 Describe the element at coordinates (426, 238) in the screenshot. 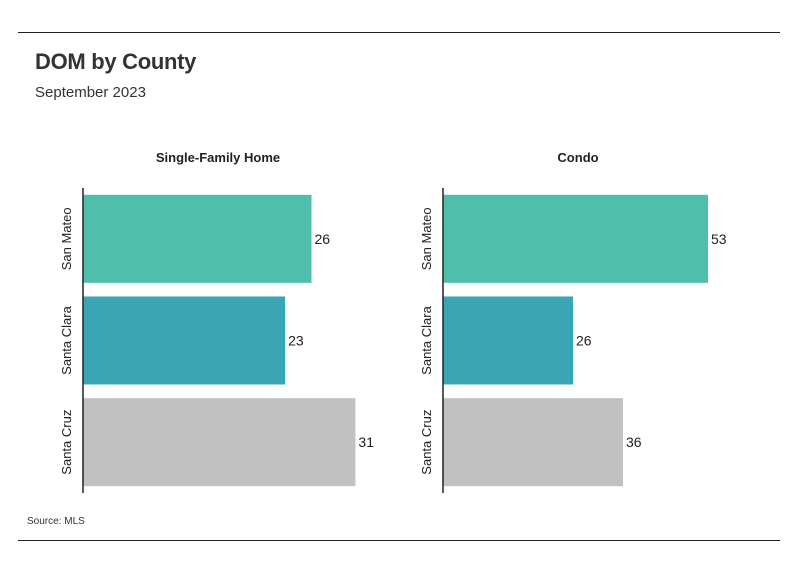

I see `category-label-condo-san-mateo: San Mateo` at that location.